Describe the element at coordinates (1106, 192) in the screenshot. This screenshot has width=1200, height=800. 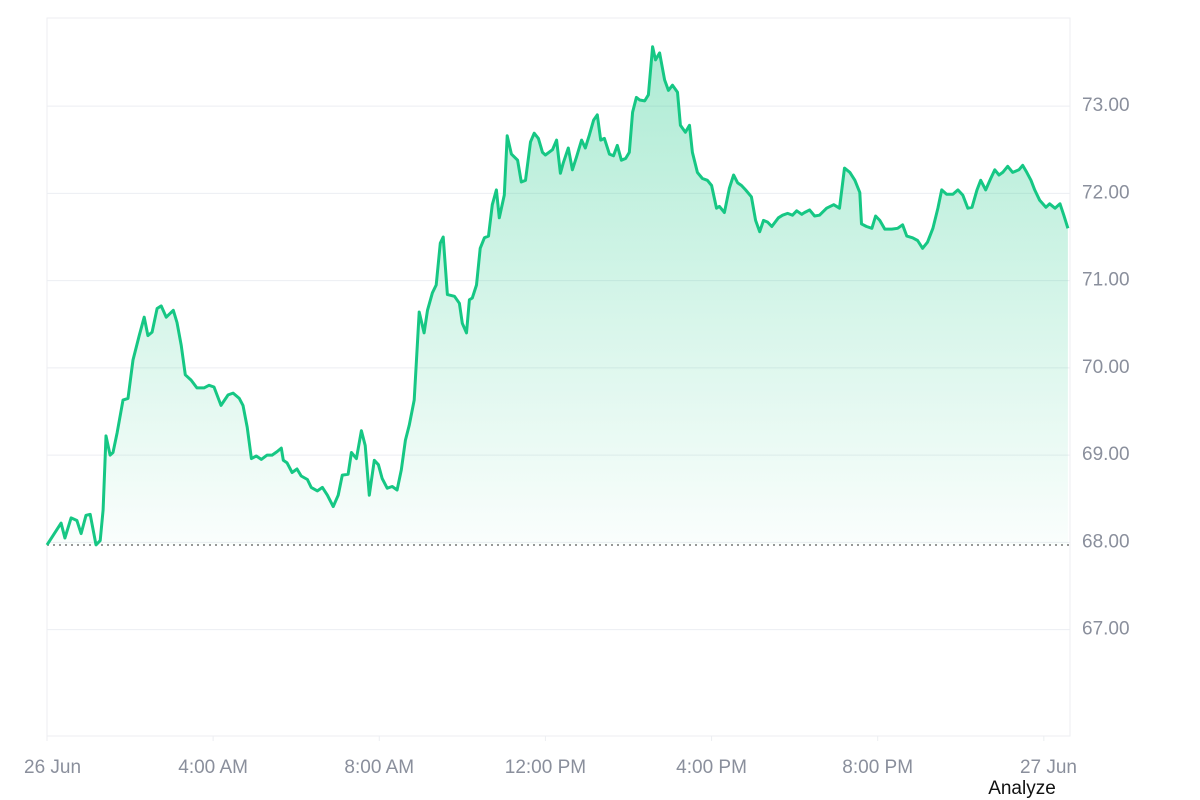
I see `y-tick-label: 72.00` at that location.